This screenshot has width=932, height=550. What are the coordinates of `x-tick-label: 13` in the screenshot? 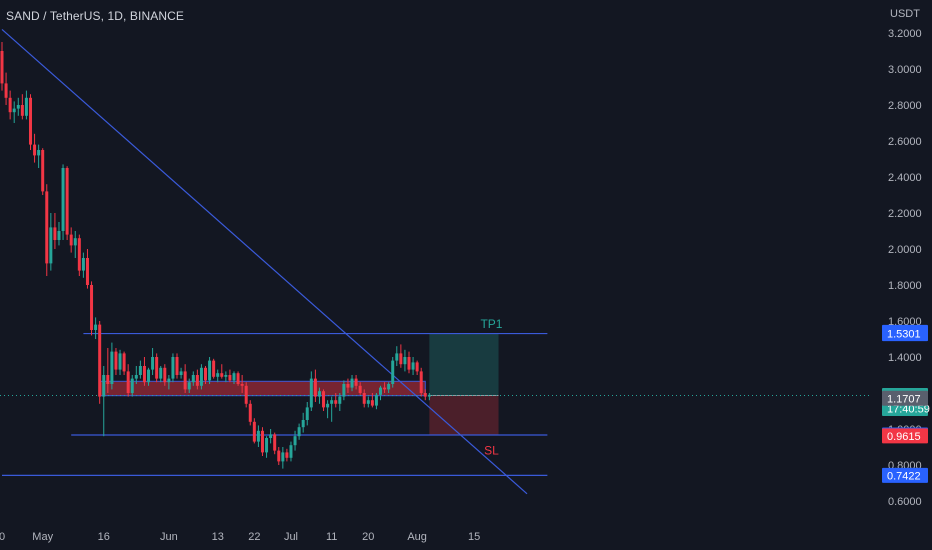 It's located at (218, 537).